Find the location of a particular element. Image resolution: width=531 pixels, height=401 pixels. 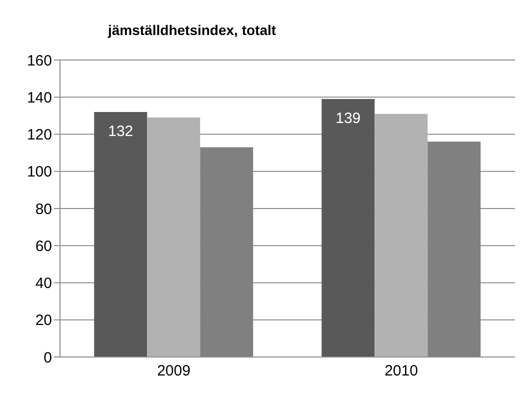

y-tick-label: 160 is located at coordinates (39, 61).